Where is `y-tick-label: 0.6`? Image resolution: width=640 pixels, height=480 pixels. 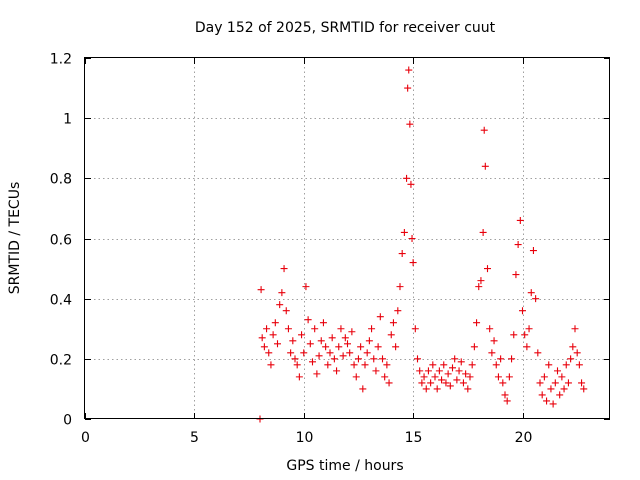
y-tick-label: 0.6 is located at coordinates (61, 241).